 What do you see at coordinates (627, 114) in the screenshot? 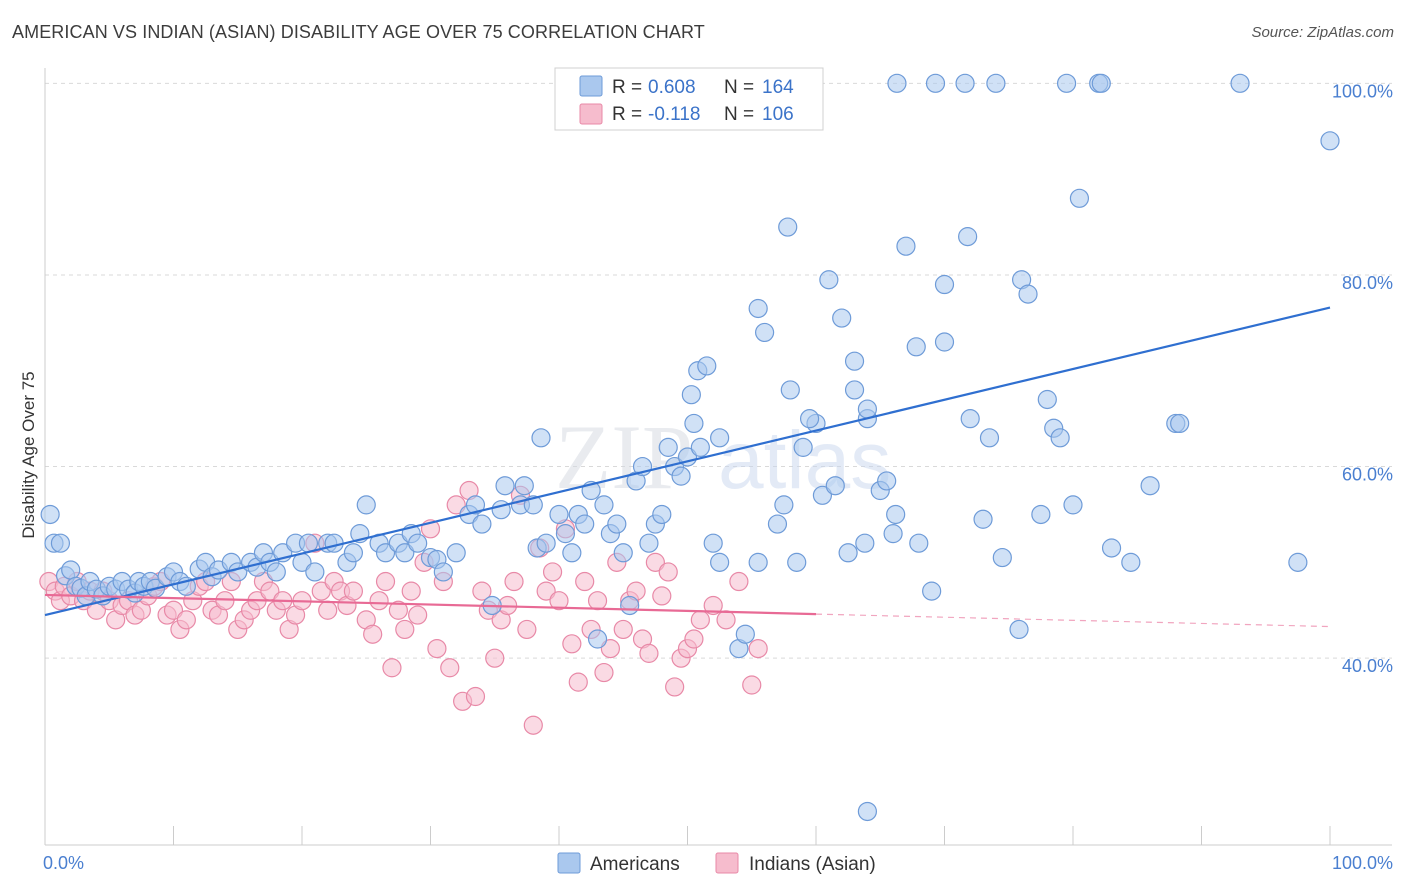
I see `legend-indians-r-label: R =` at bounding box center [627, 114].